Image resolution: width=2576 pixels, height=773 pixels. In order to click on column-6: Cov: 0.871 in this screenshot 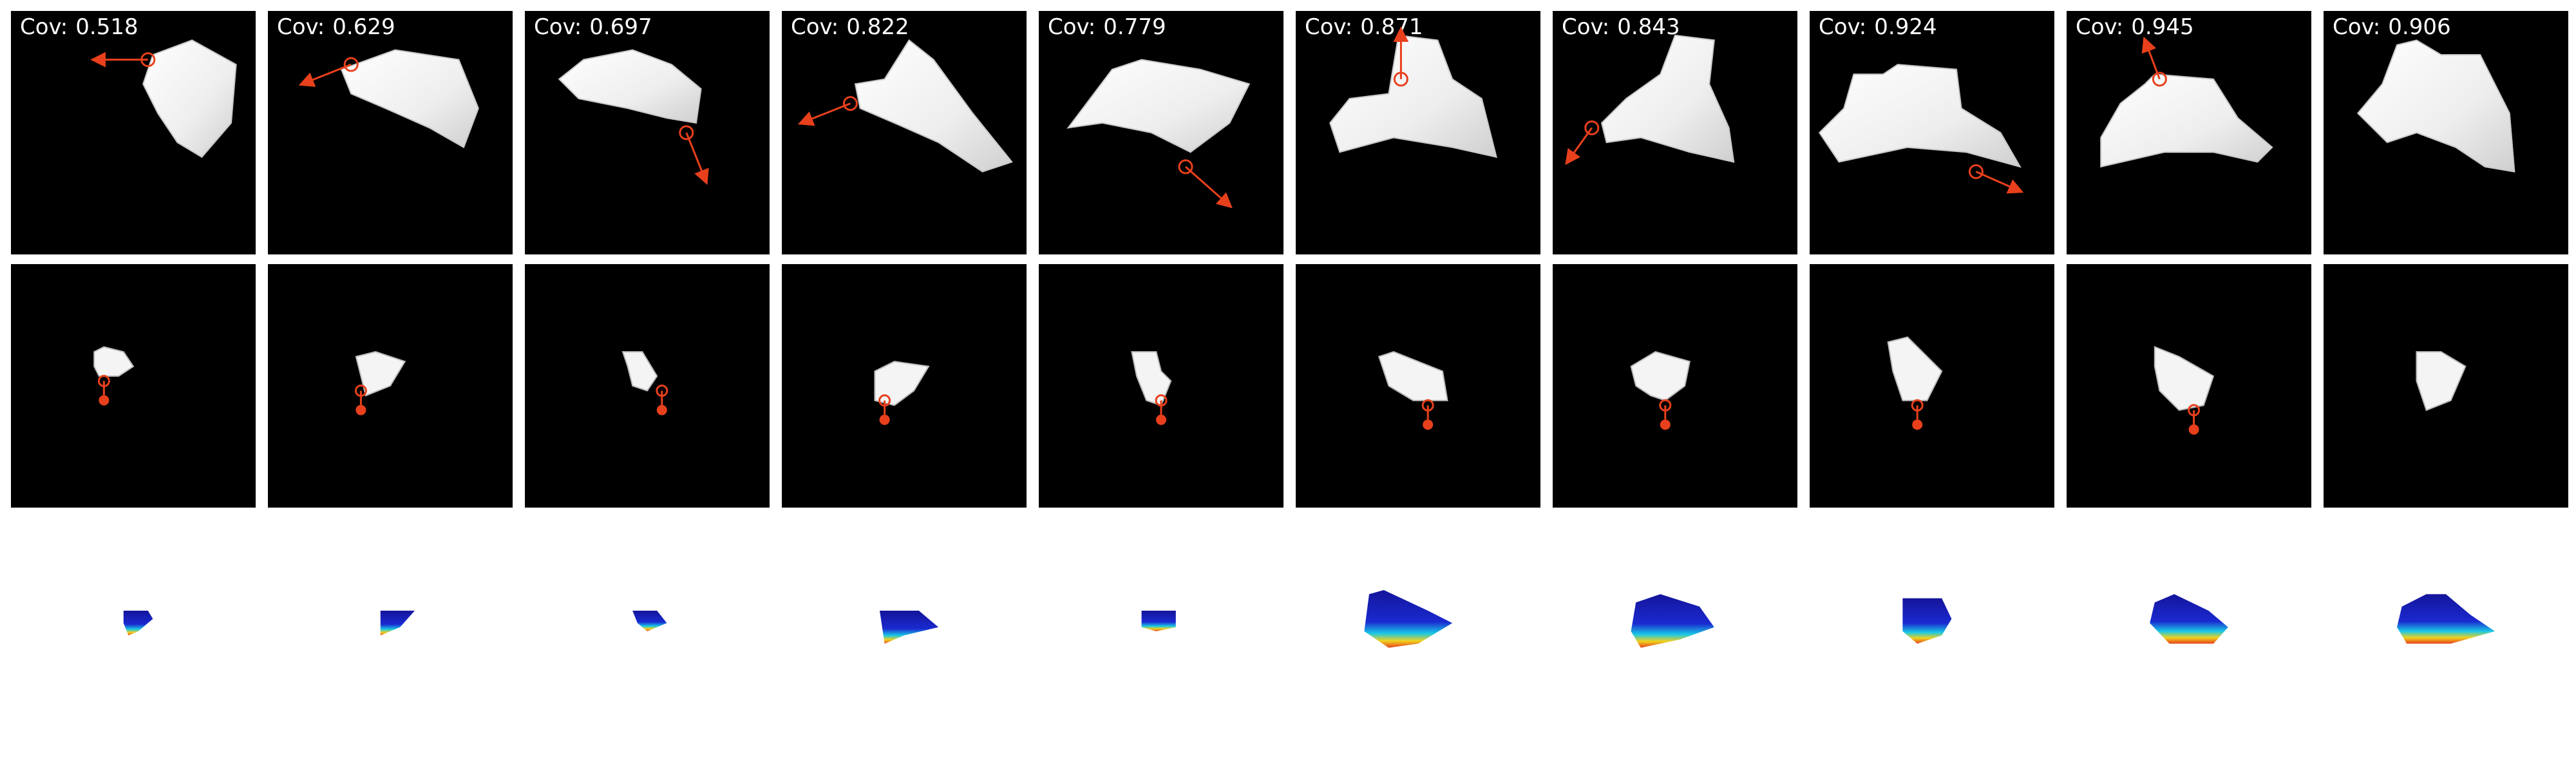, I will do `click(1418, 329)`.